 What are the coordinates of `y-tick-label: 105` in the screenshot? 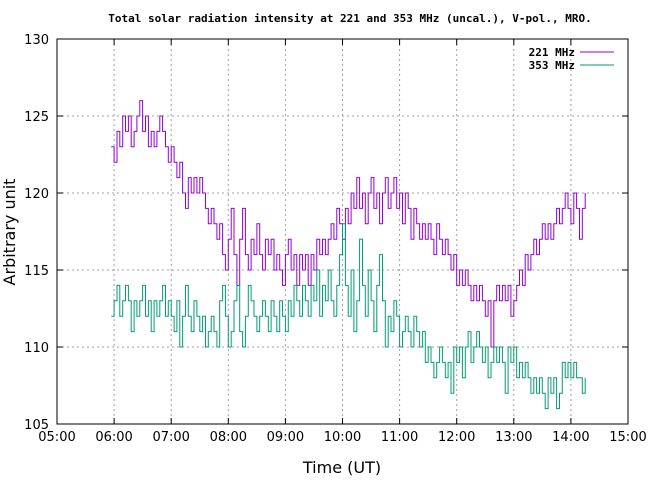 It's located at (36, 425).